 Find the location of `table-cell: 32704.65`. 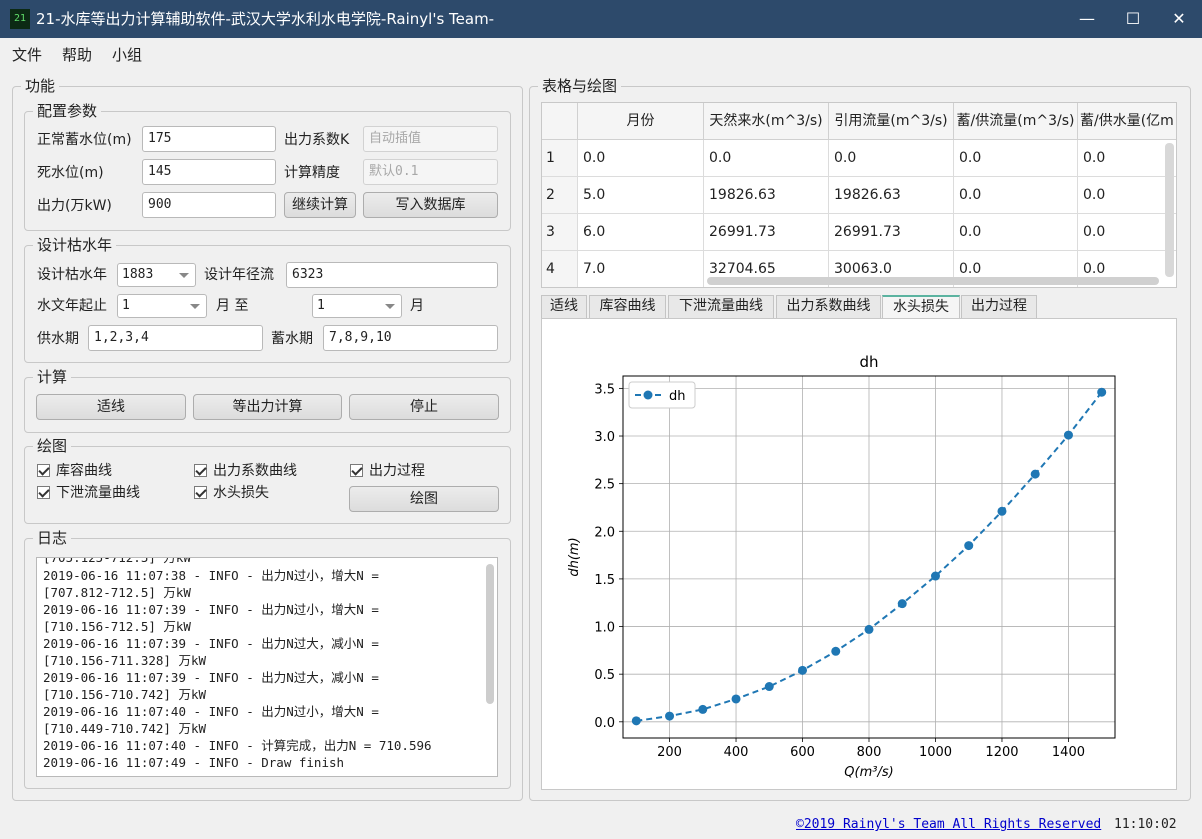

table-cell: 32704.65 is located at coordinates (766, 269).